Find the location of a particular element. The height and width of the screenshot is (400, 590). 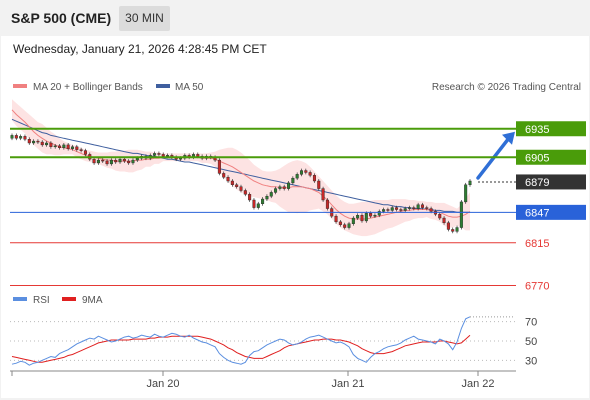

rsi-tick-30: 30 is located at coordinates (531, 361).